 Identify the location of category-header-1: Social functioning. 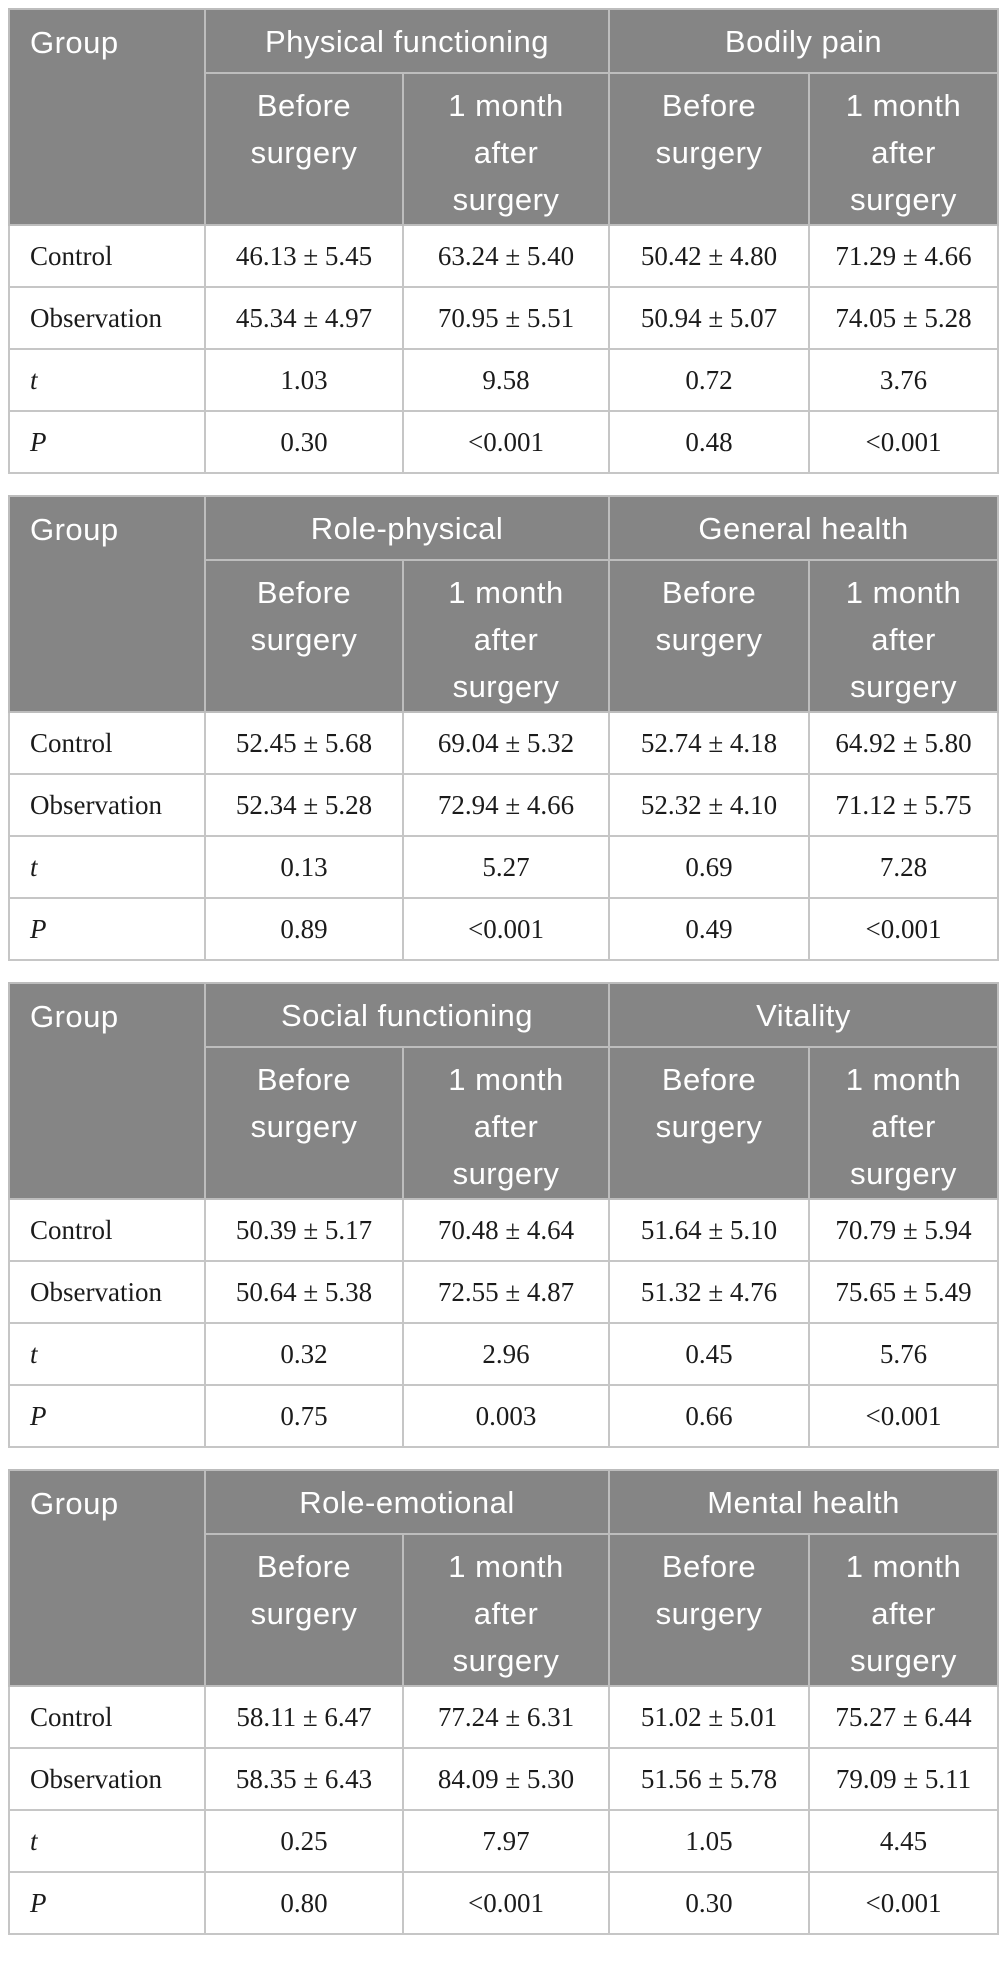
(407, 1015).